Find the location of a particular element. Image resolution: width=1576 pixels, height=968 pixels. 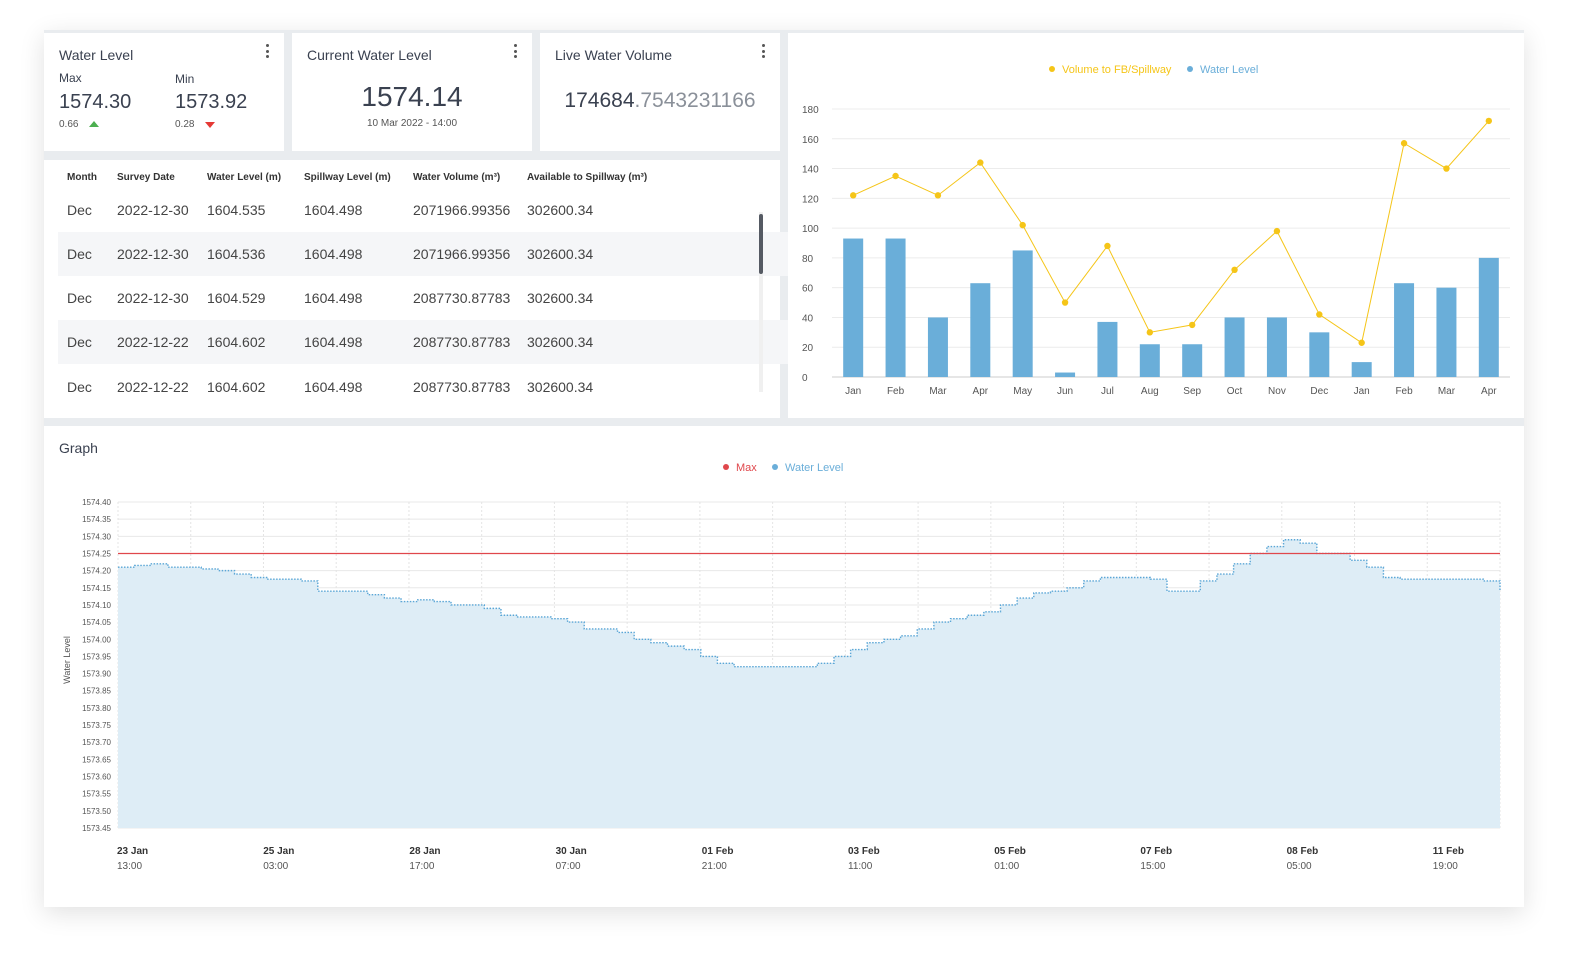

x-tick-label: Nov is located at coordinates (1277, 391).